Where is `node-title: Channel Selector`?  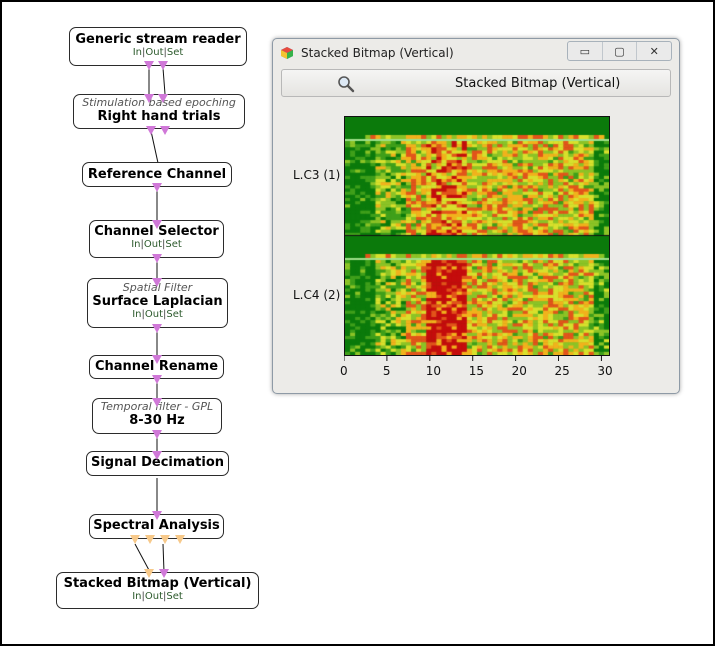
node-title: Channel Selector is located at coordinates (156, 231).